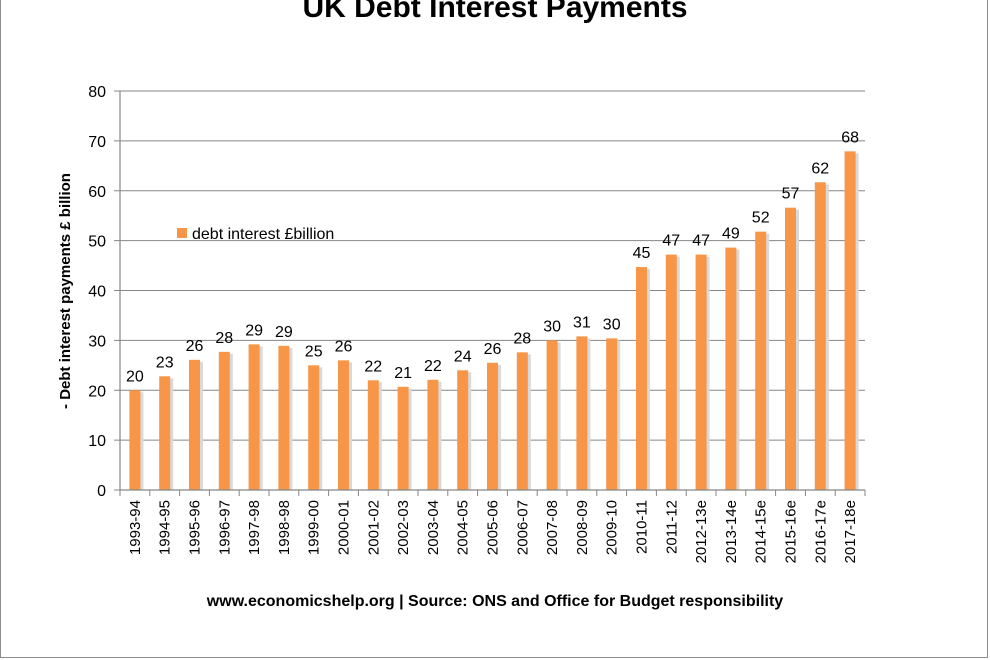 Image resolution: width=990 pixels, height=660 pixels. Describe the element at coordinates (582, 322) in the screenshot. I see `data-label: 31` at that location.